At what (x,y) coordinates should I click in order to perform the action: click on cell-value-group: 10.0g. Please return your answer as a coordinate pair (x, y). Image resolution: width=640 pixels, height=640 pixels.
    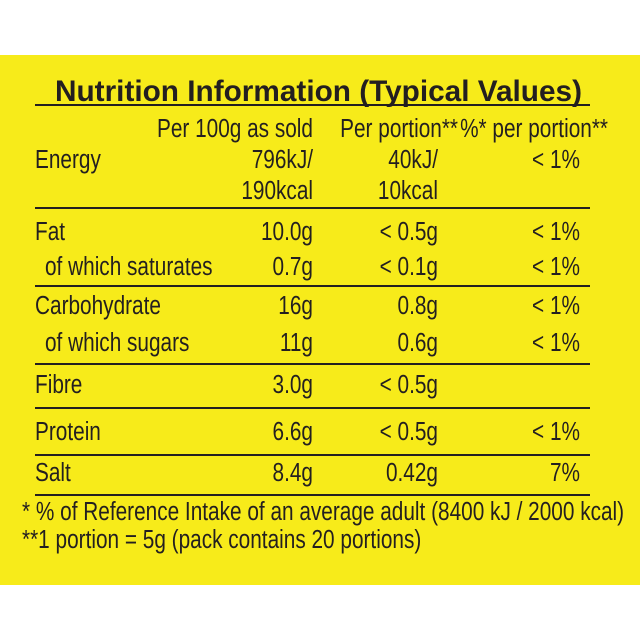
    Looking at the image, I should click on (287, 231).